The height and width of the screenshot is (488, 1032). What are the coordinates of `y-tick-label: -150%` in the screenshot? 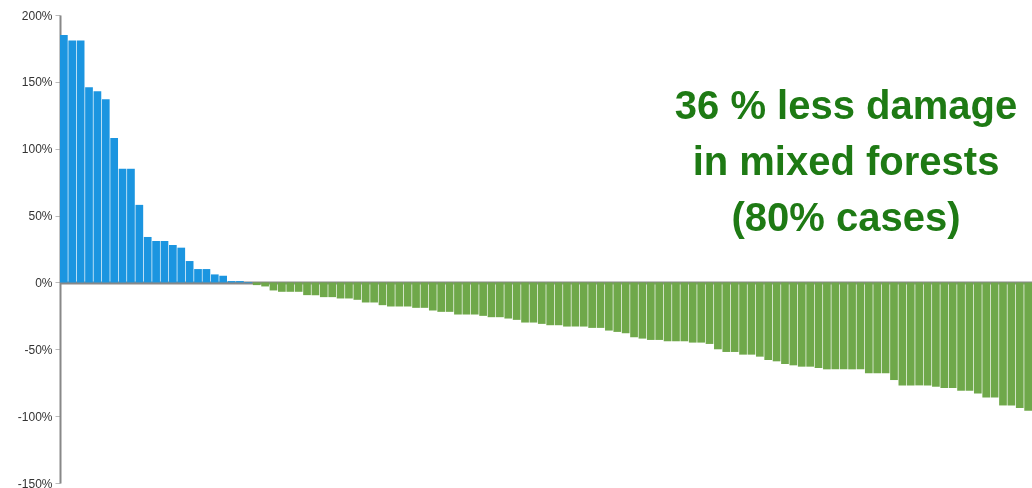 It's located at (35, 482).